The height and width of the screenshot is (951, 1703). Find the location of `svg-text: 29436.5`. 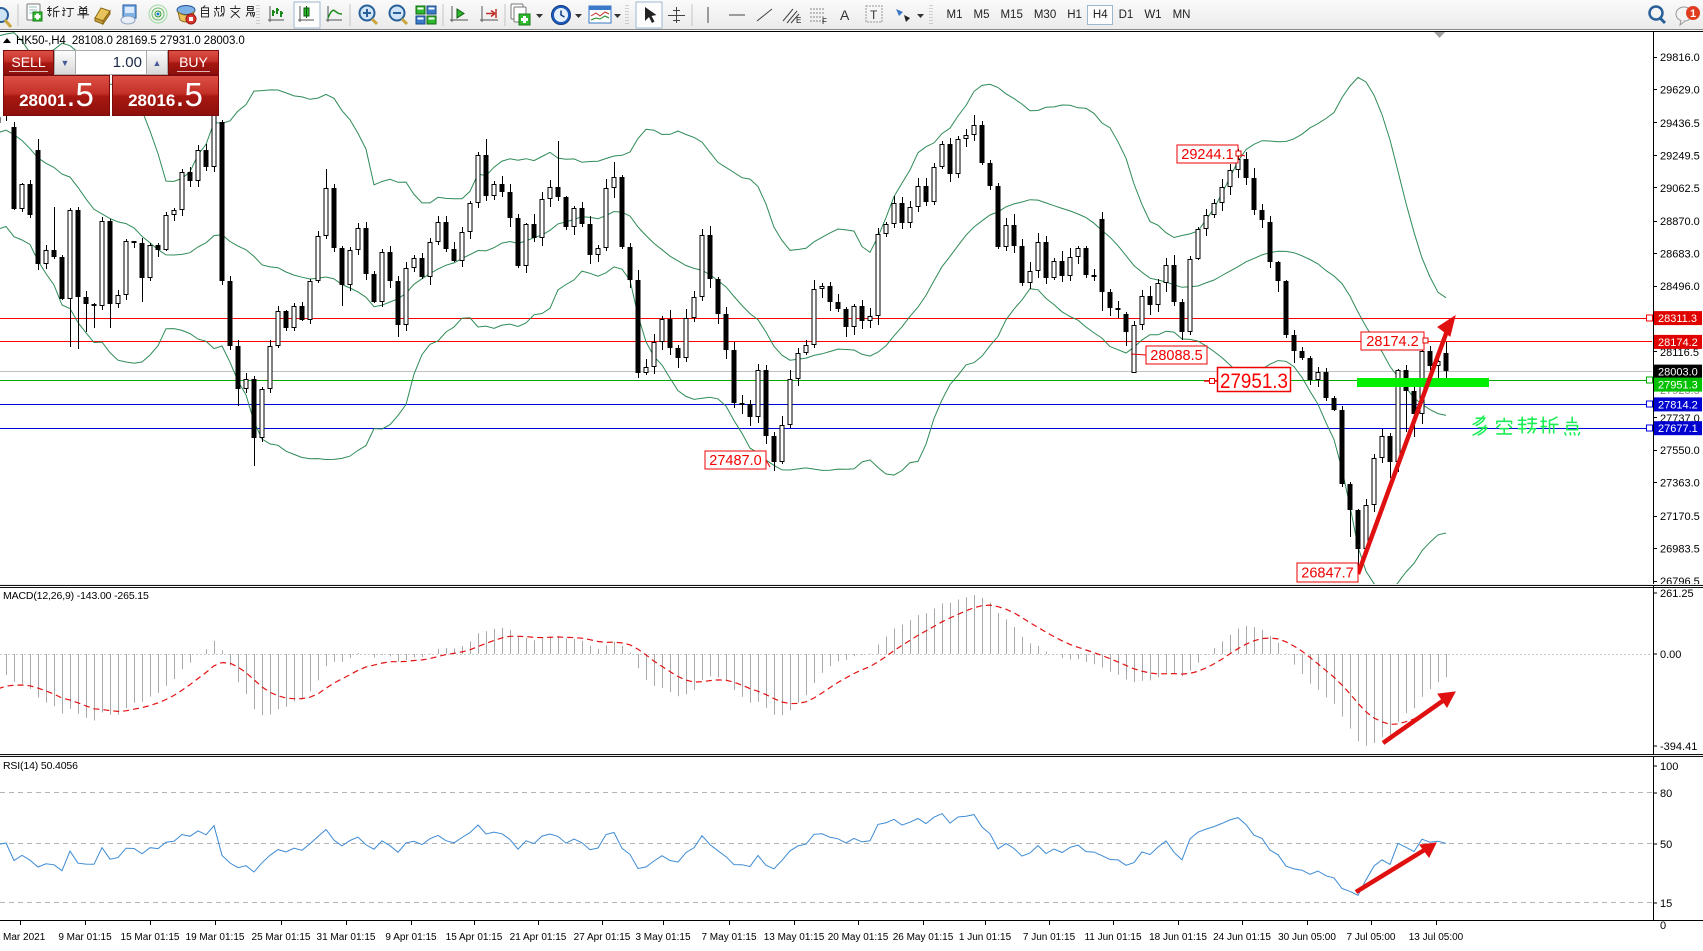

svg-text: 29436.5 is located at coordinates (1680, 124).